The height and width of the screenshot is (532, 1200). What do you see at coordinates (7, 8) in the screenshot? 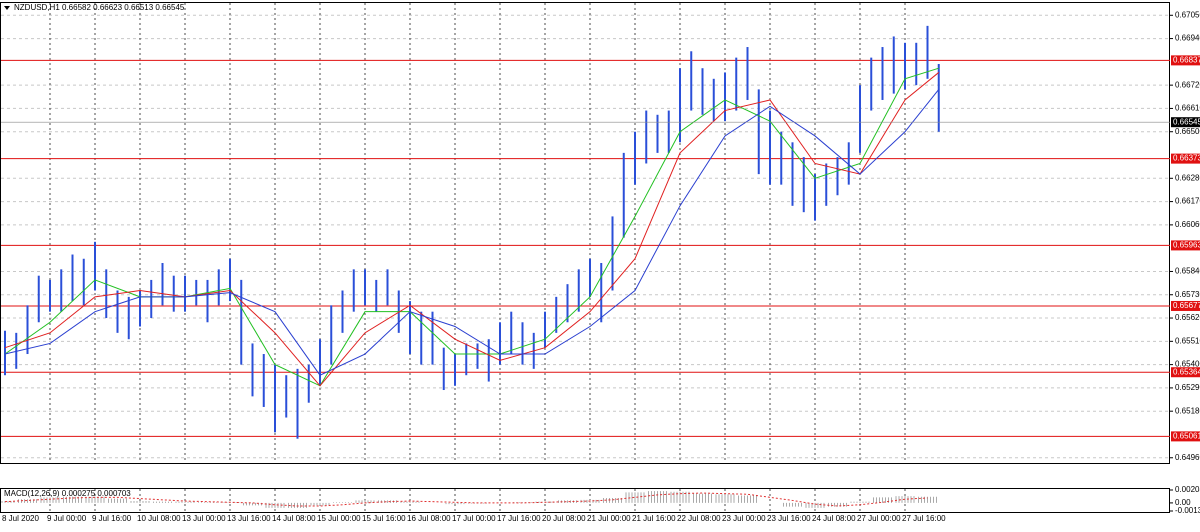
I see `menu-arrow` at bounding box center [7, 8].